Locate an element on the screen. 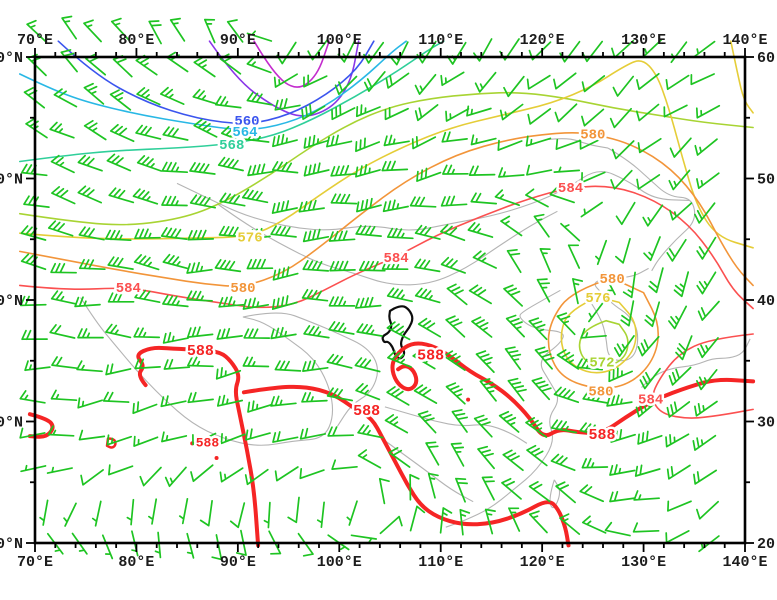 This screenshot has width=777, height=600. axis-label-top: 90°E is located at coordinates (238, 40).